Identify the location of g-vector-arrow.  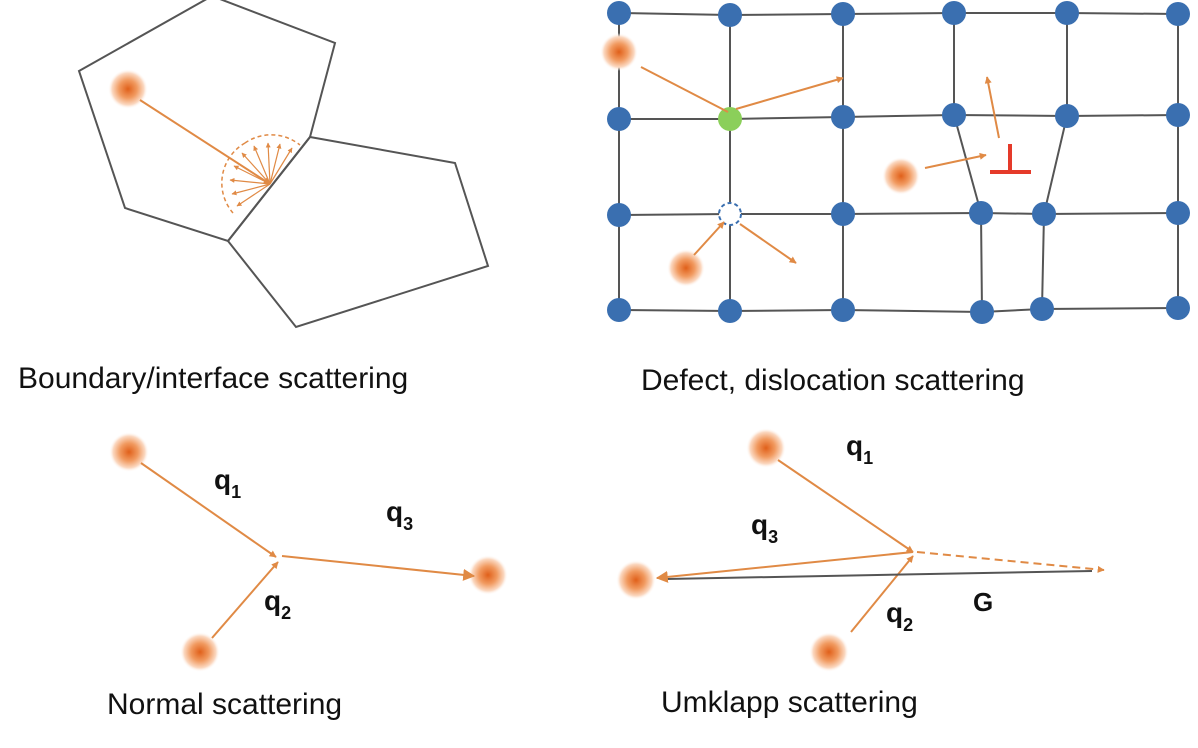
(879, 575).